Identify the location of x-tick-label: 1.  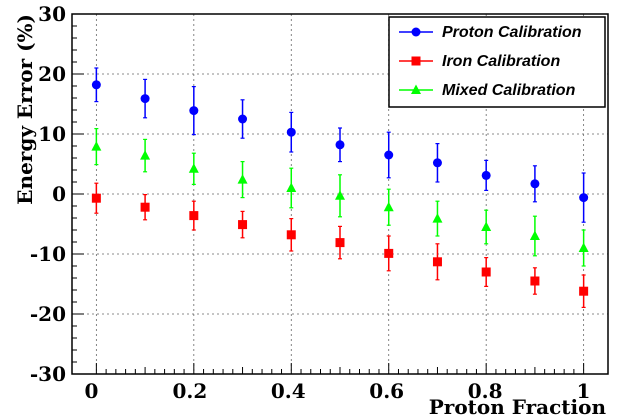
(584, 391).